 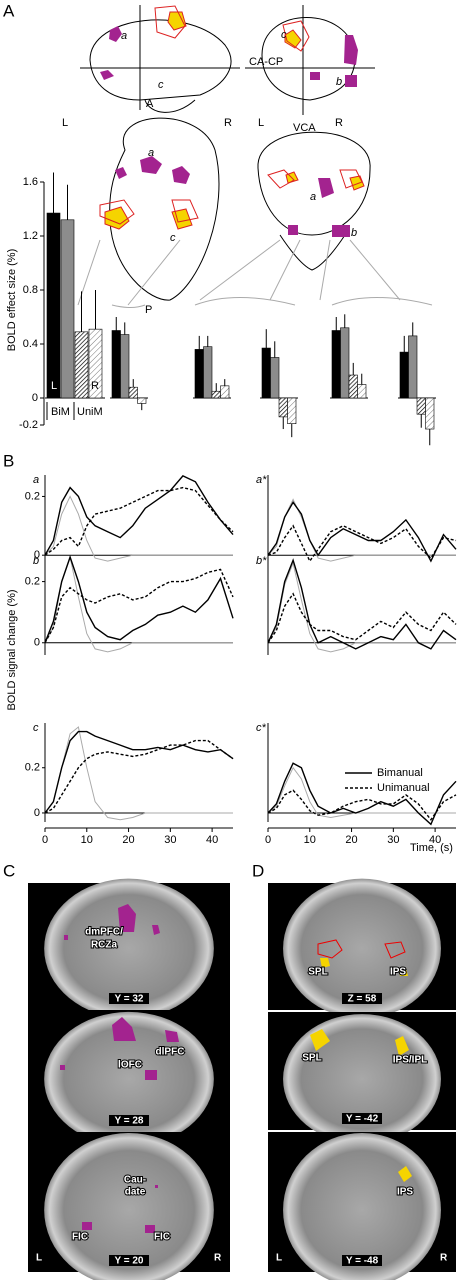 What do you see at coordinates (150, 104) in the screenshot?
I see `dir: A` at bounding box center [150, 104].